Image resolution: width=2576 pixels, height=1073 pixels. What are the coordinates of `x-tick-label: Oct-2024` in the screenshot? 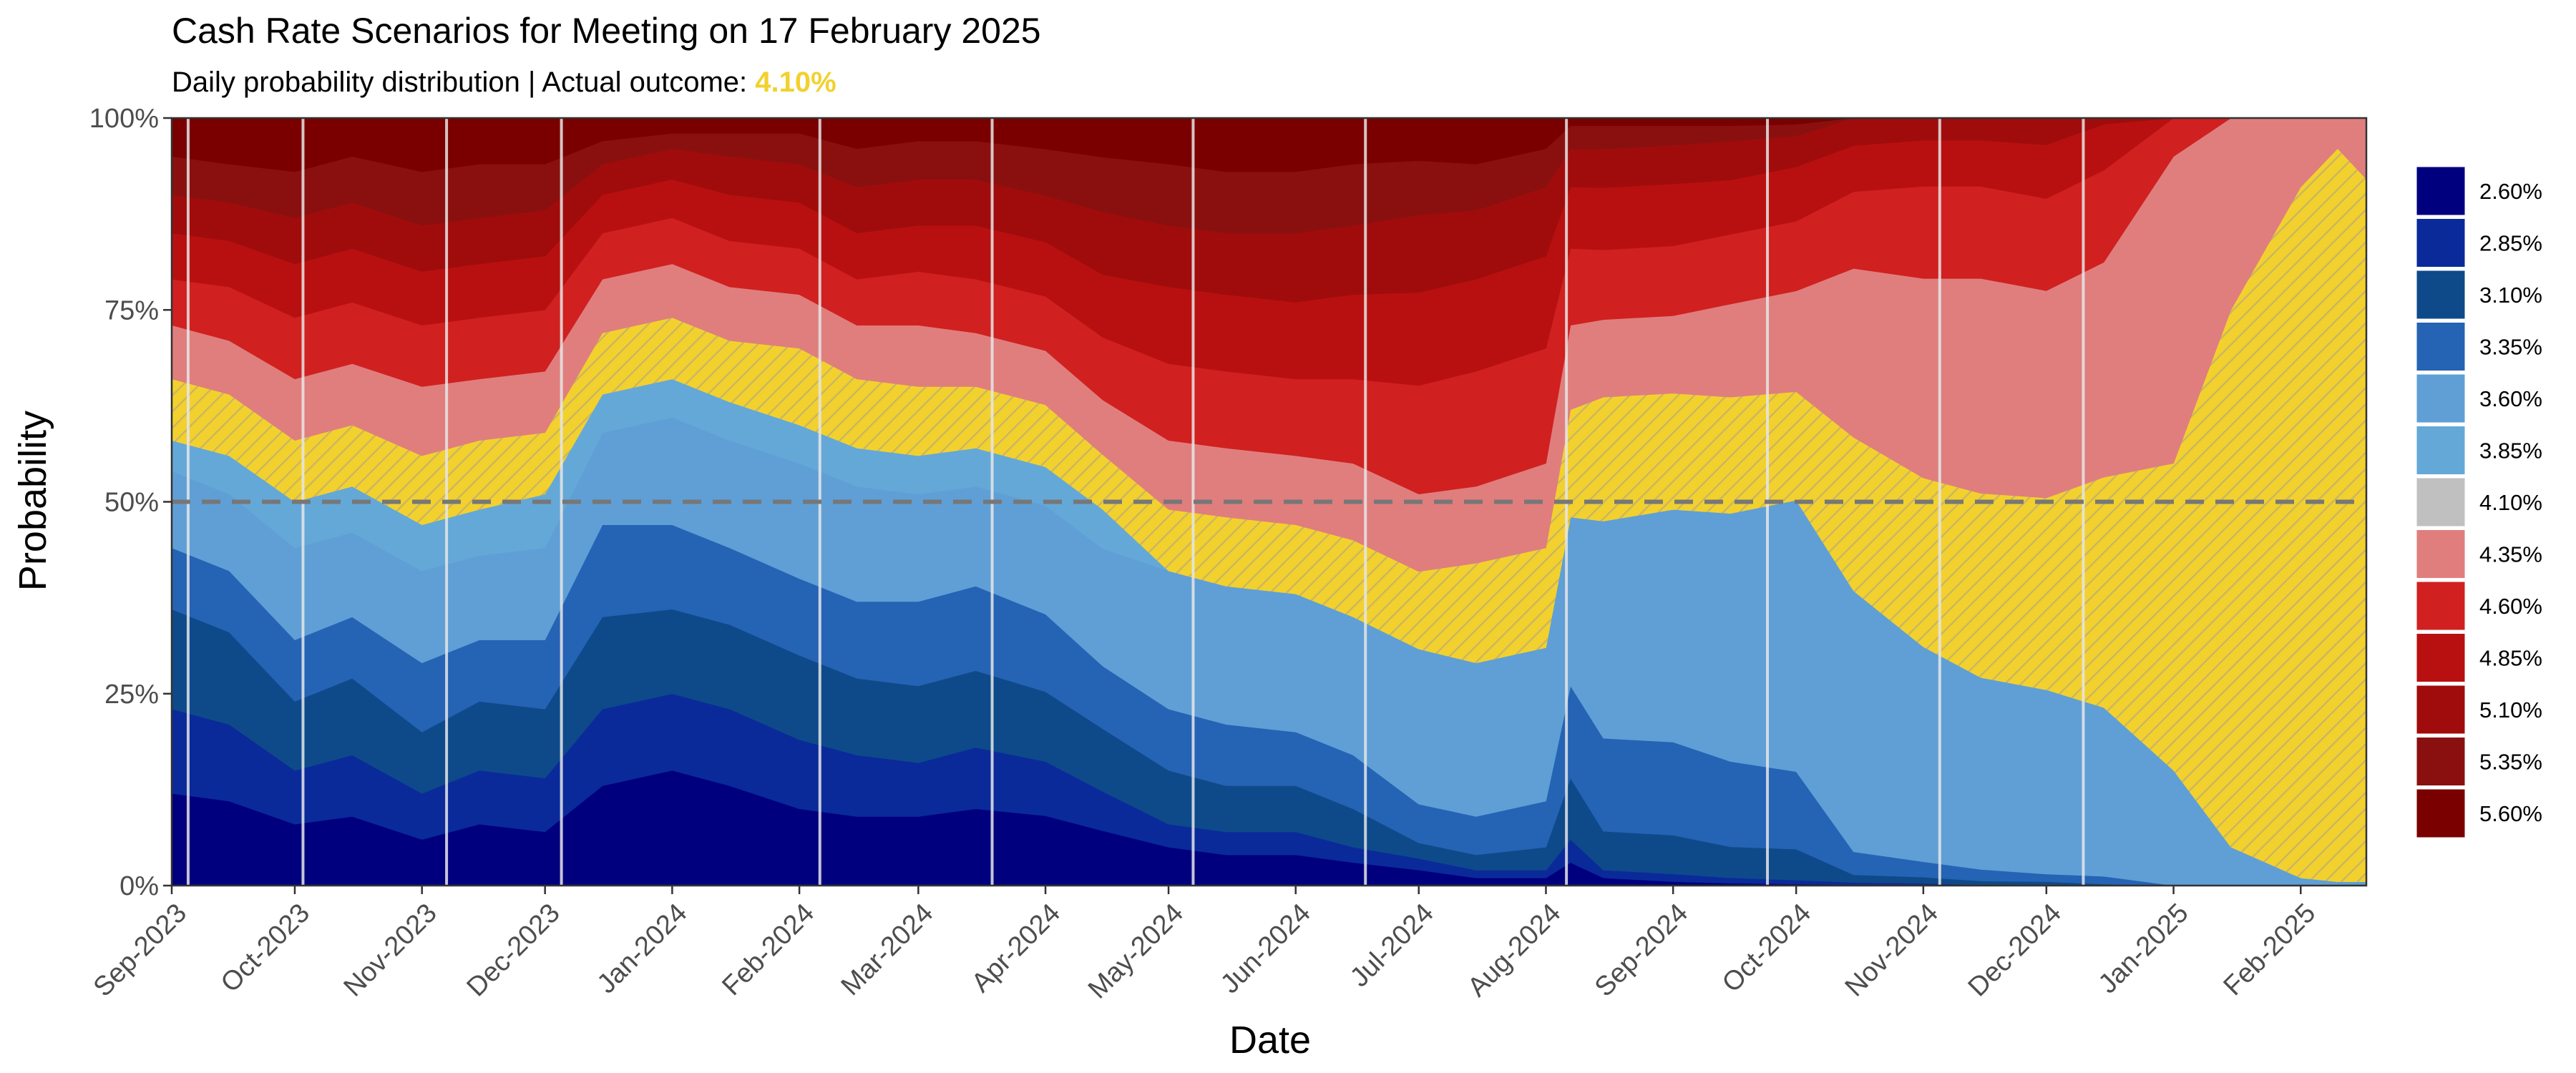 It's located at (1767, 948).